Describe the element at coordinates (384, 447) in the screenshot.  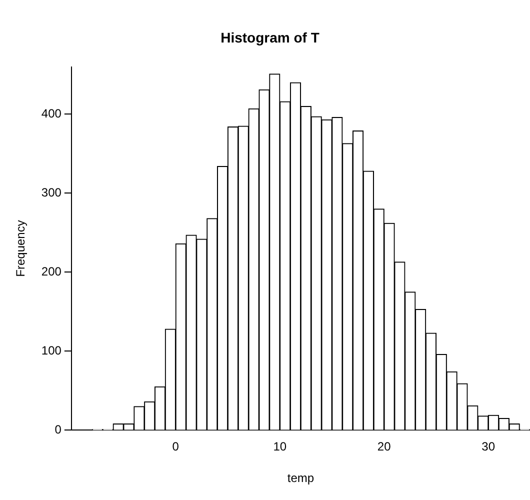
I see `x-tick-label: 20` at that location.